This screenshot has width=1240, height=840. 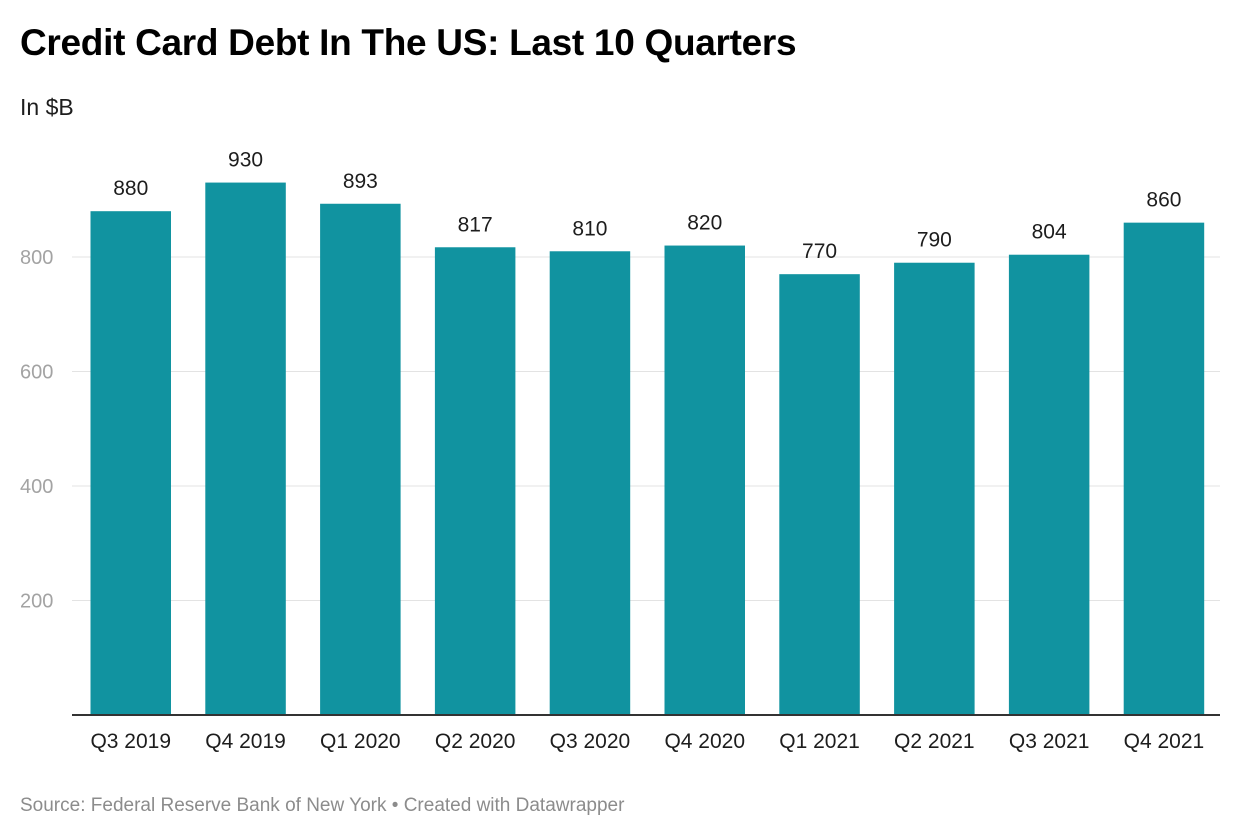 I want to click on source-name: Federal Reserve Bank of New York, so click(x=238, y=805).